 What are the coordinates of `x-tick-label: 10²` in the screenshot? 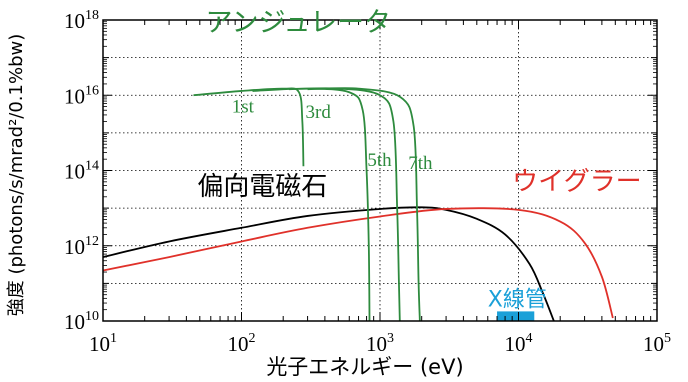 It's located at (242, 343).